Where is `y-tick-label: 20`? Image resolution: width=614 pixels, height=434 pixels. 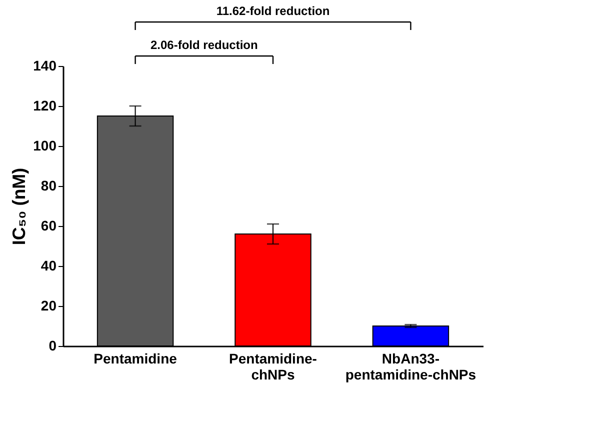
y-tick-label: 20 is located at coordinates (48, 306).